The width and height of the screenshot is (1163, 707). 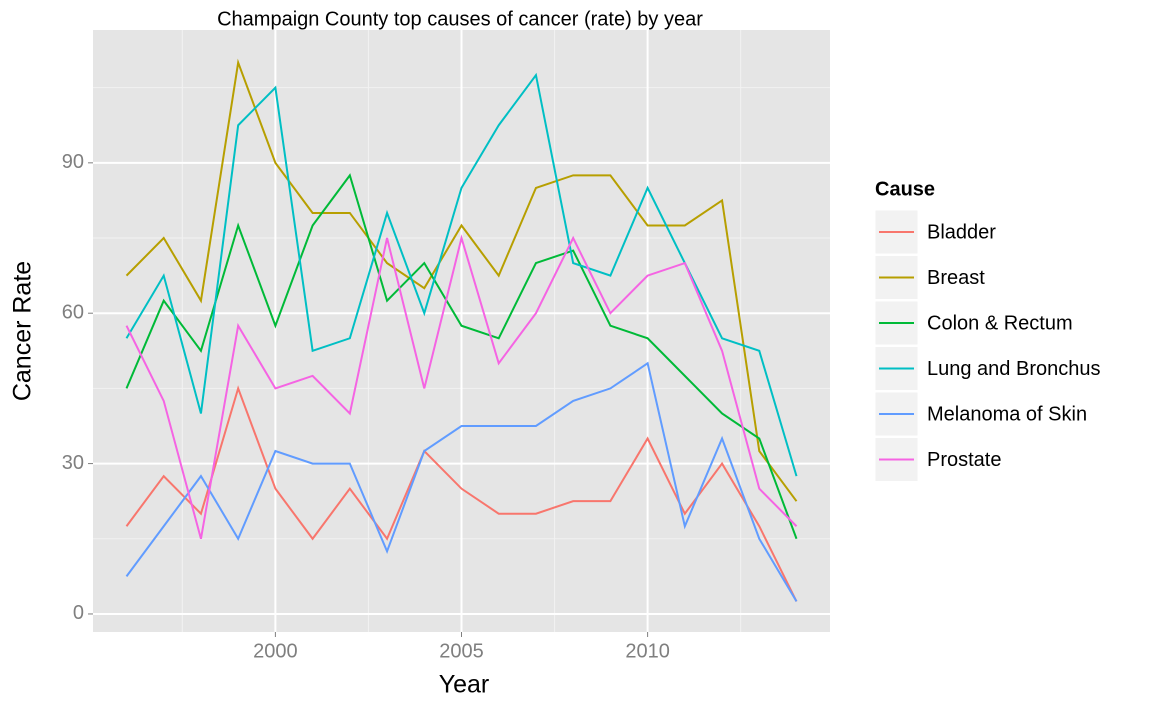 What do you see at coordinates (73, 162) in the screenshot?
I see `y-tick-label: 90` at bounding box center [73, 162].